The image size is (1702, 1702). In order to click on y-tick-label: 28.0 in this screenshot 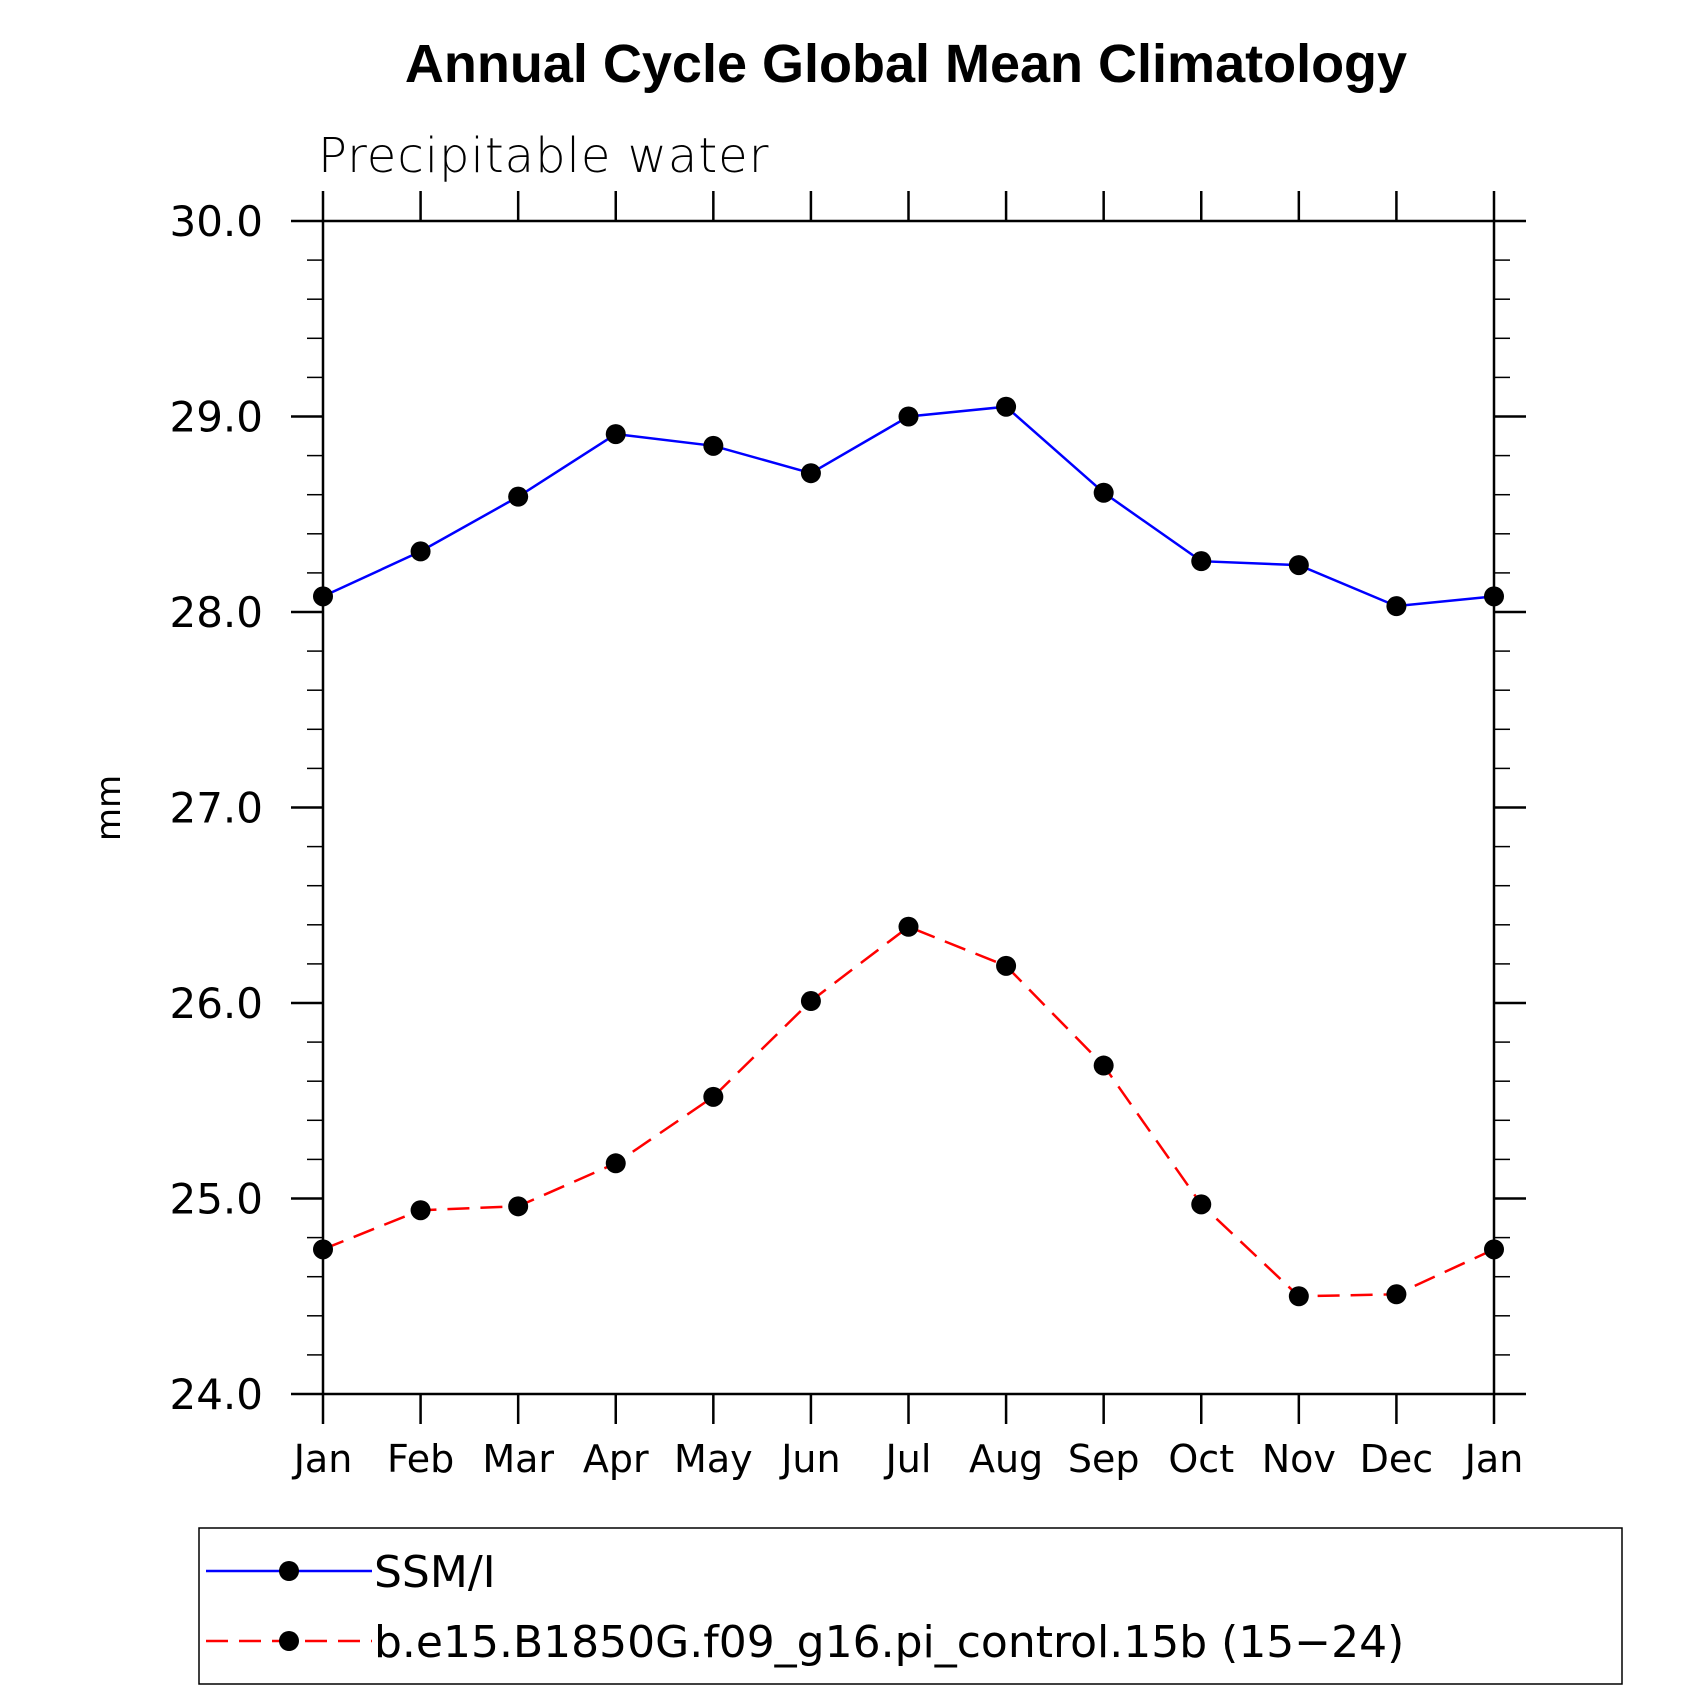, I will do `click(216, 612)`.